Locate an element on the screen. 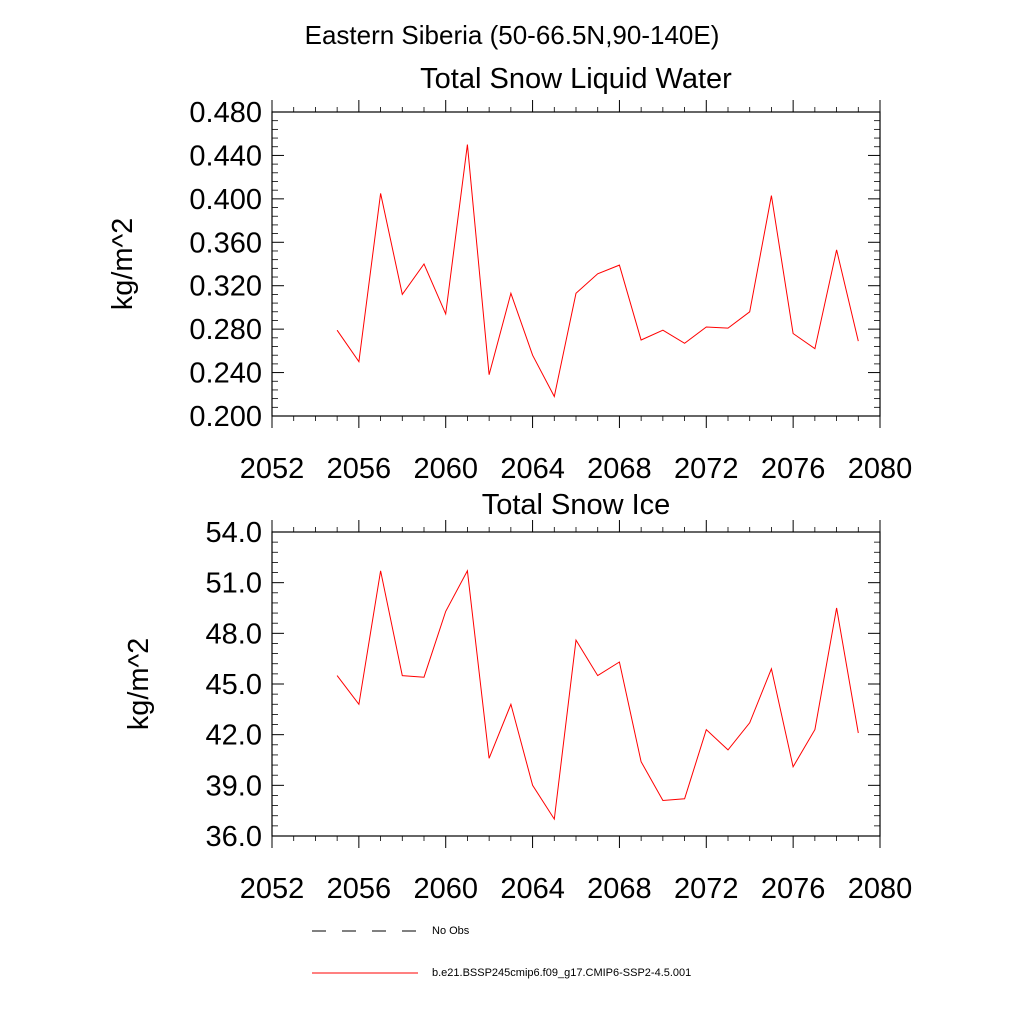 This screenshot has width=1024, height=1024. y-tick-label: 0.360 is located at coordinates (225, 243).